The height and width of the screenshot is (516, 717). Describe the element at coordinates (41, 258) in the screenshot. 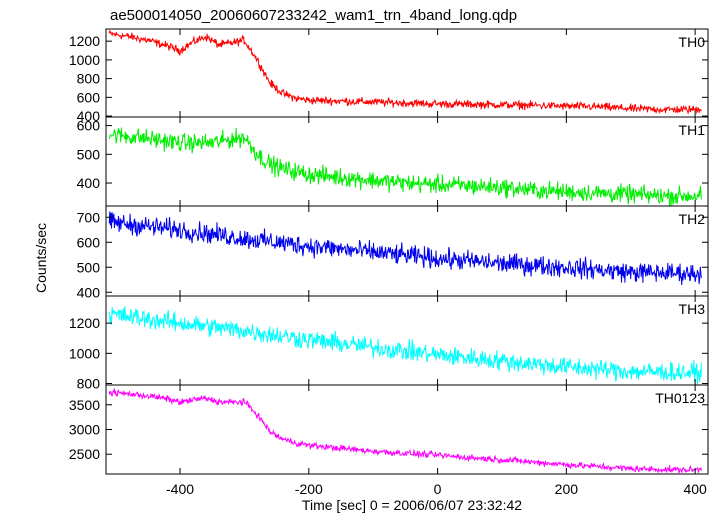

I see `y-axis-label: Counts/sec` at that location.